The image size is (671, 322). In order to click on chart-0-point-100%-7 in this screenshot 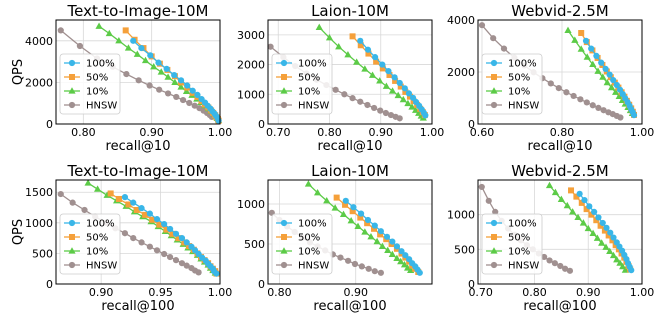, I will do `click(187, 85)`.